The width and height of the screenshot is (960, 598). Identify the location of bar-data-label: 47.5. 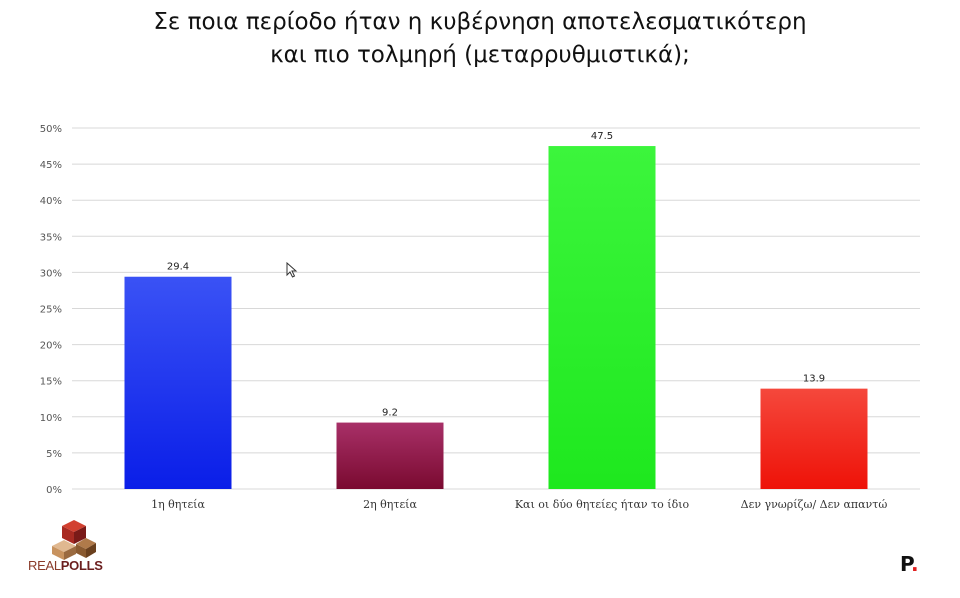
(602, 136).